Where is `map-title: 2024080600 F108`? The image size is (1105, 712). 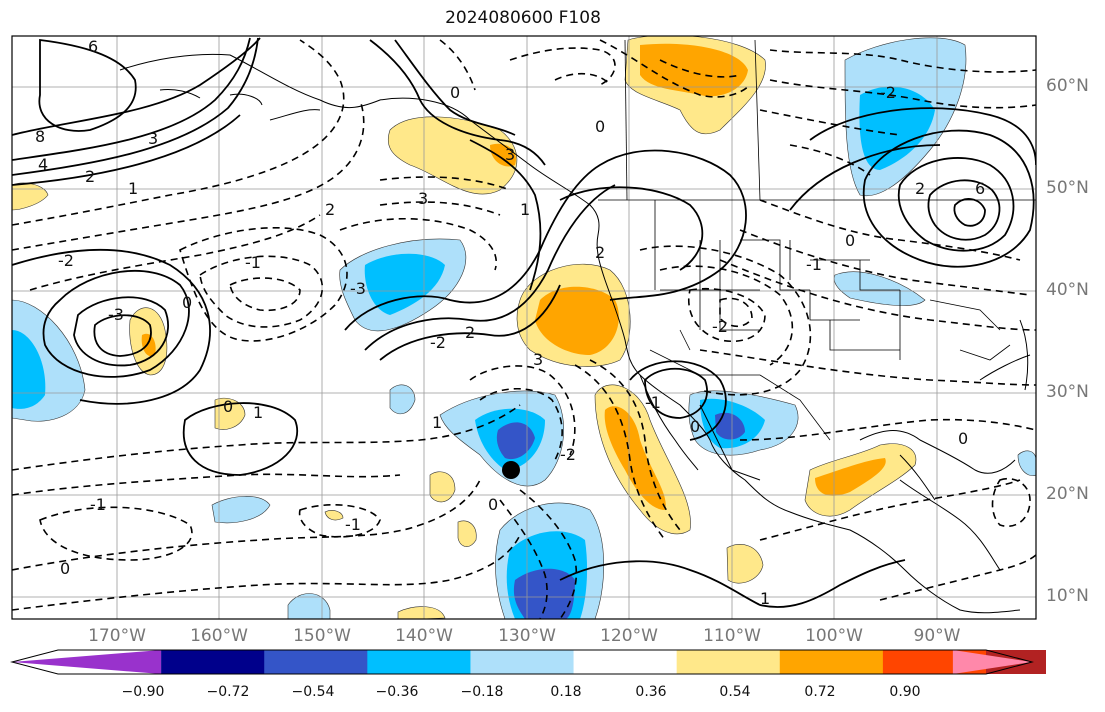 map-title: 2024080600 F108 is located at coordinates (523, 18).